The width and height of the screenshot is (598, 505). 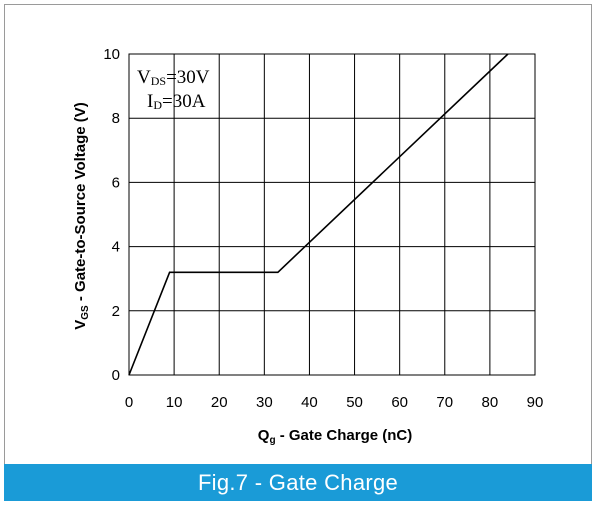 What do you see at coordinates (490, 402) in the screenshot?
I see `x-tick-label: 80` at bounding box center [490, 402].